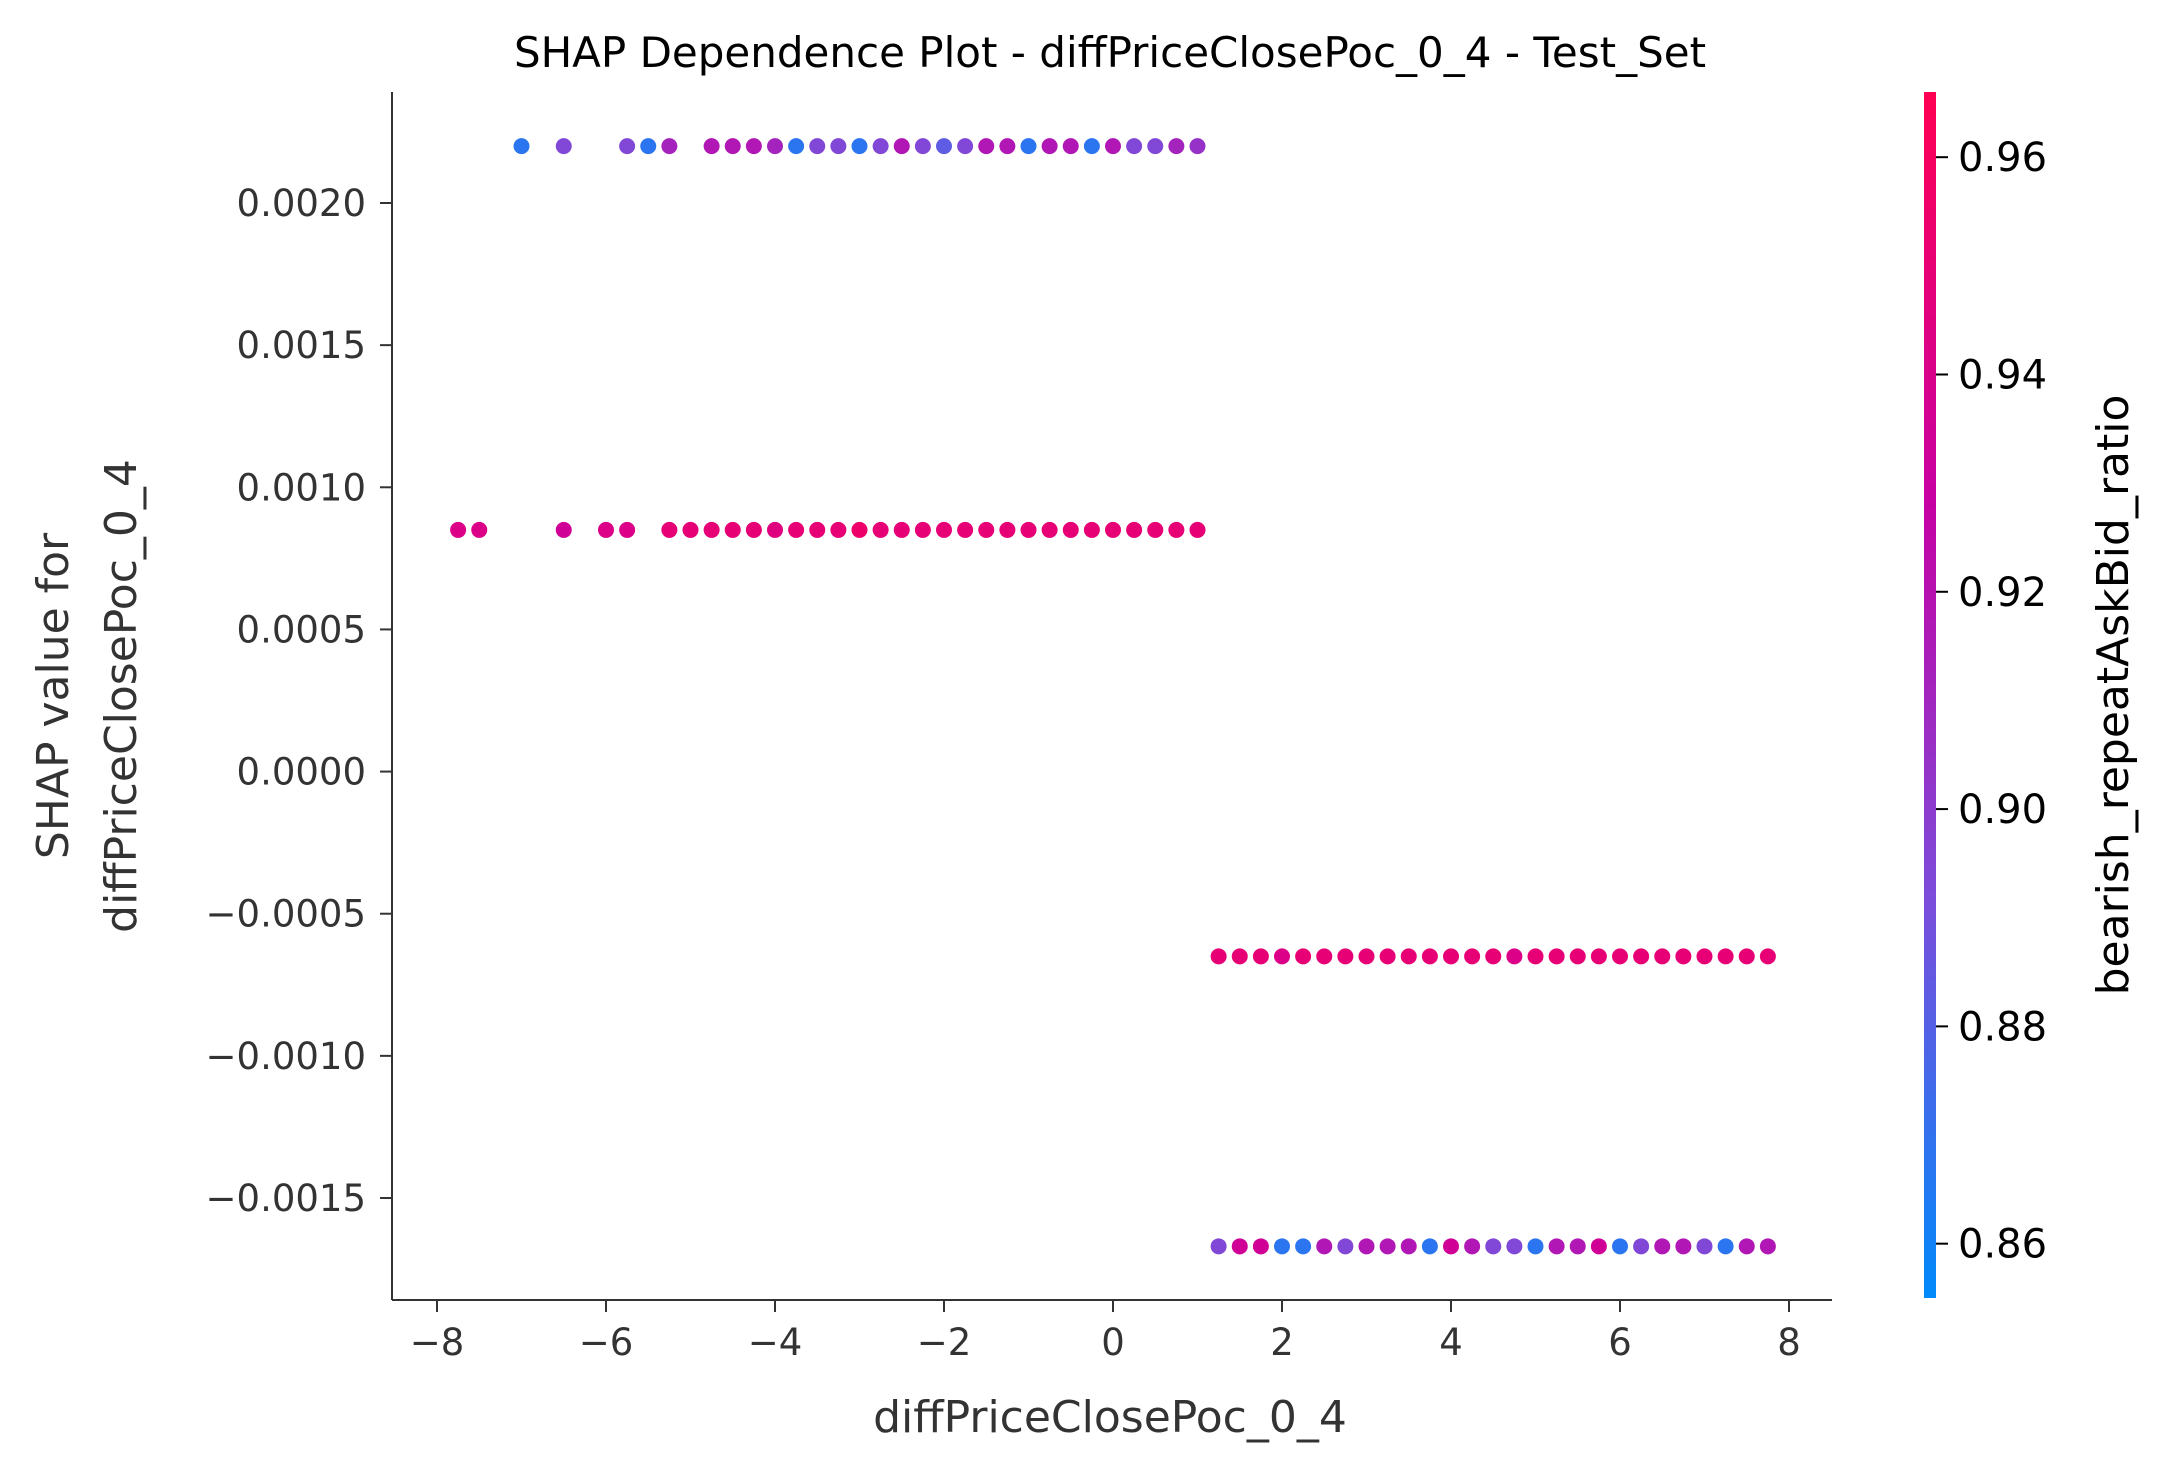  What do you see at coordinates (53, 695) in the screenshot?
I see `y-axis-label-line-1: SHAP value for` at bounding box center [53, 695].